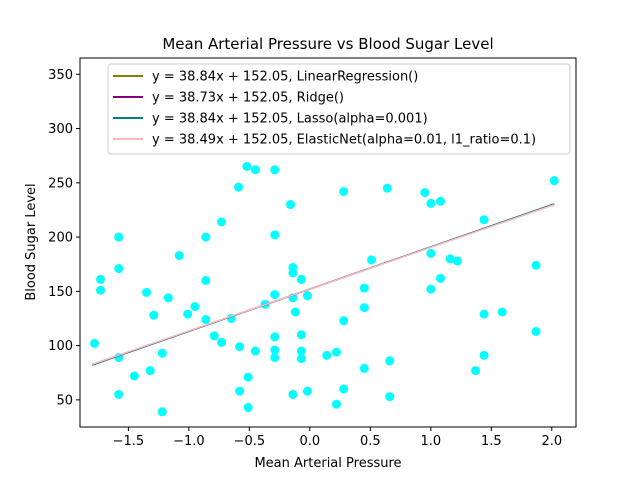 The width and height of the screenshot is (640, 480). I want to click on y-tick-label: 350, so click(60, 75).